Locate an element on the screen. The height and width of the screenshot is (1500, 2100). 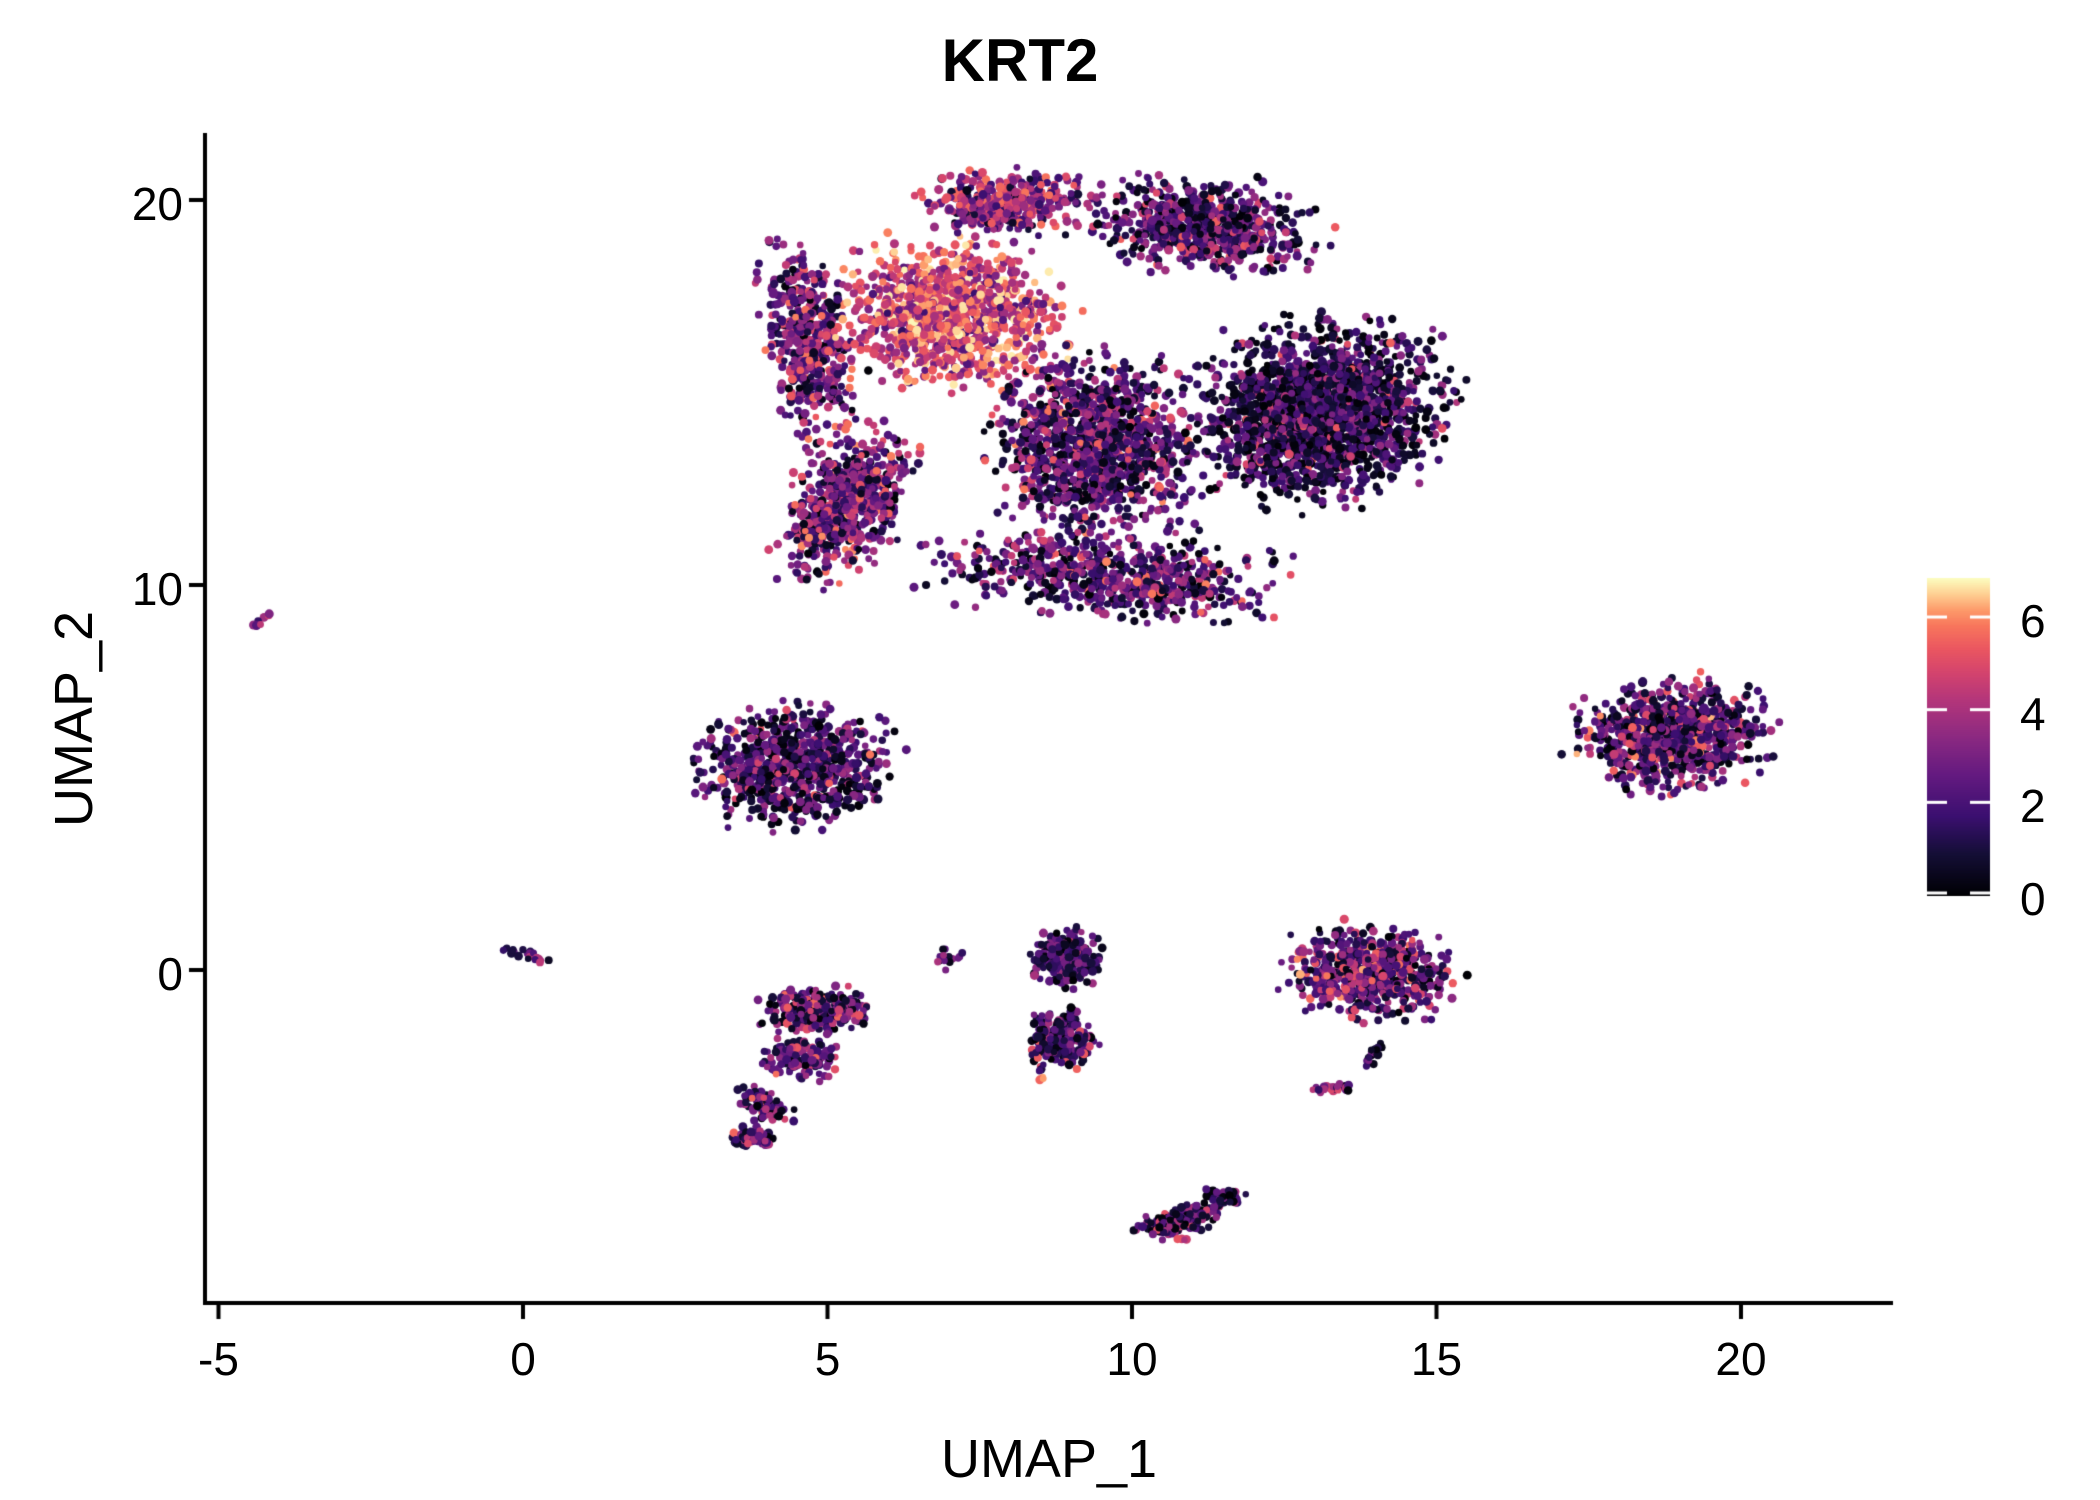
colorbar-tick-label-4: 4 is located at coordinates (2033, 713).